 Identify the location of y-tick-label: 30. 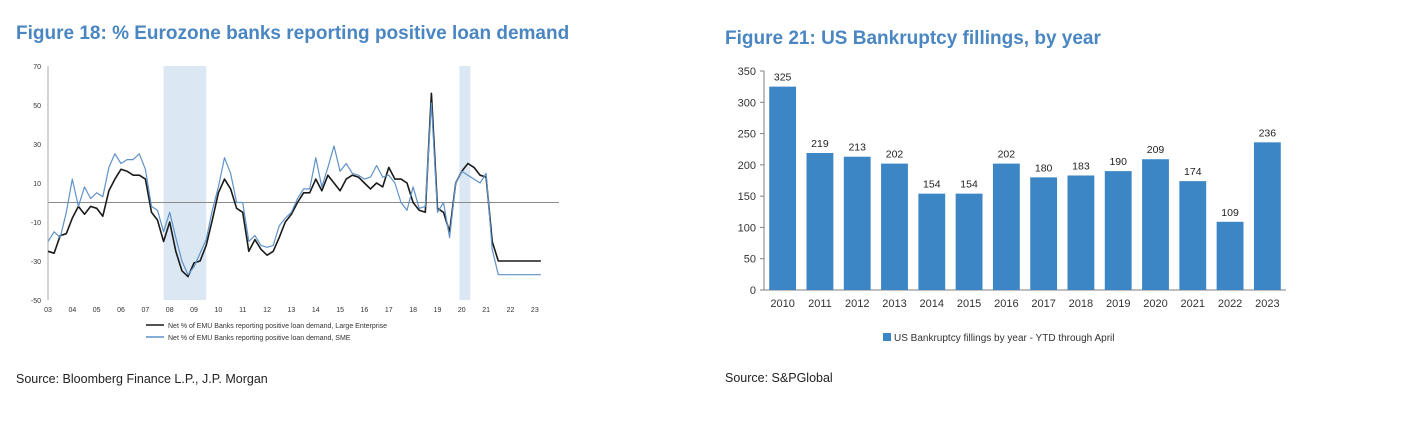
(37, 145).